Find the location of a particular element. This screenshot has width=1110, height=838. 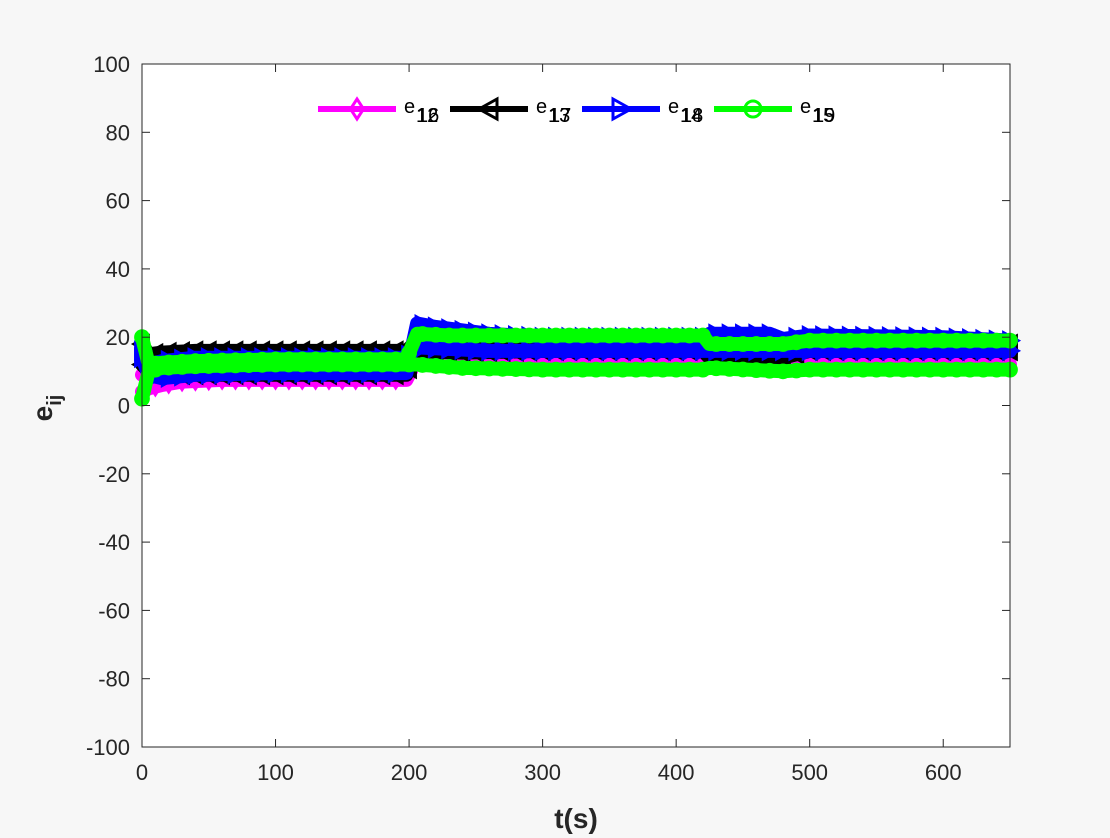

legend-sub-a: 13 is located at coordinates (559, 116).